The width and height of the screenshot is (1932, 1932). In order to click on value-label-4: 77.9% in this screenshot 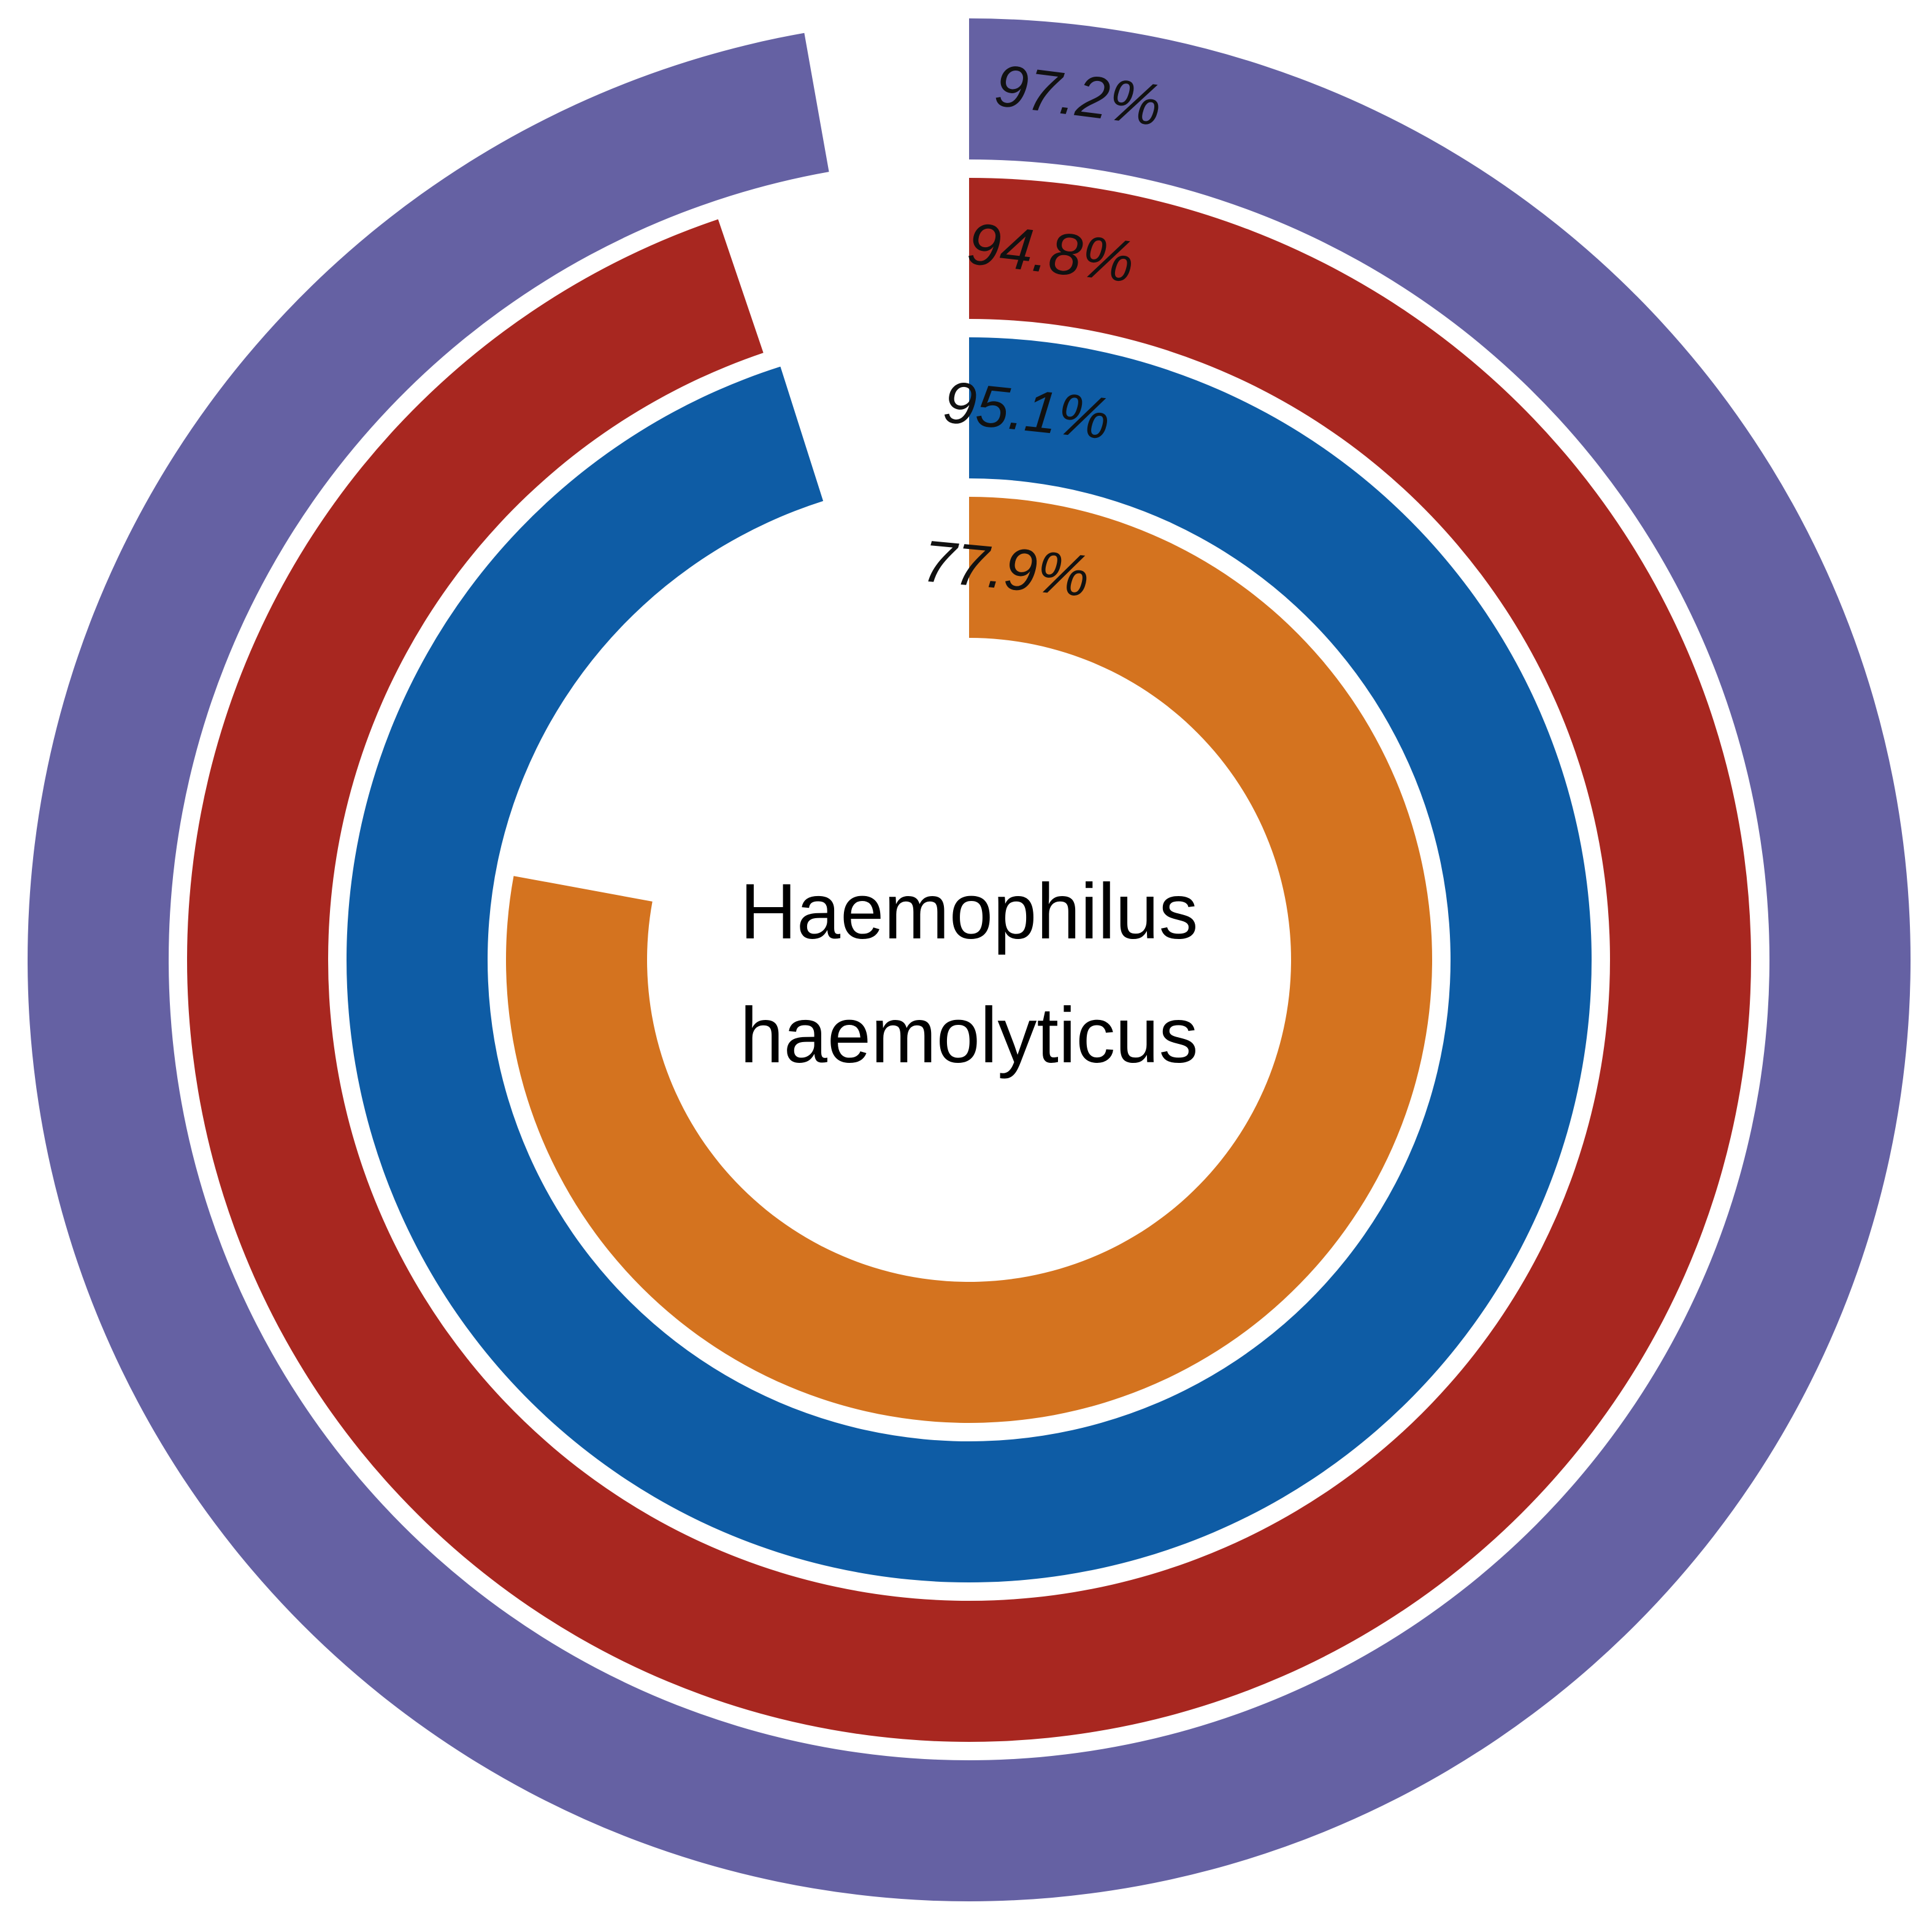, I will do `click(1006, 568)`.